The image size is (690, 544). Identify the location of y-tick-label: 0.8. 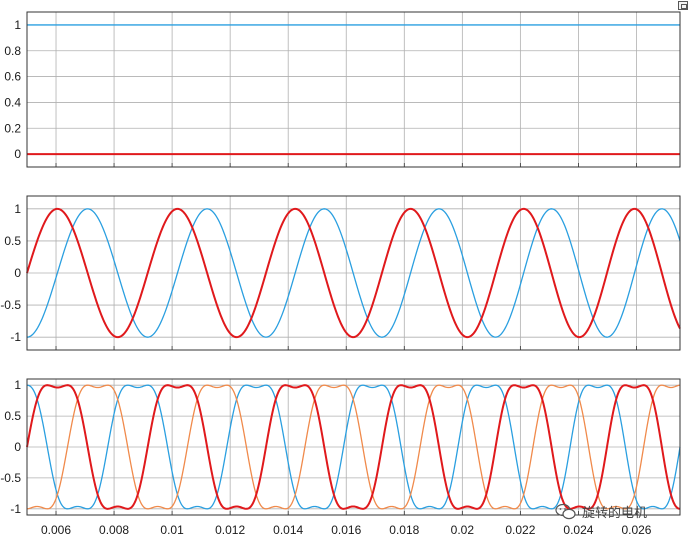
(12, 51).